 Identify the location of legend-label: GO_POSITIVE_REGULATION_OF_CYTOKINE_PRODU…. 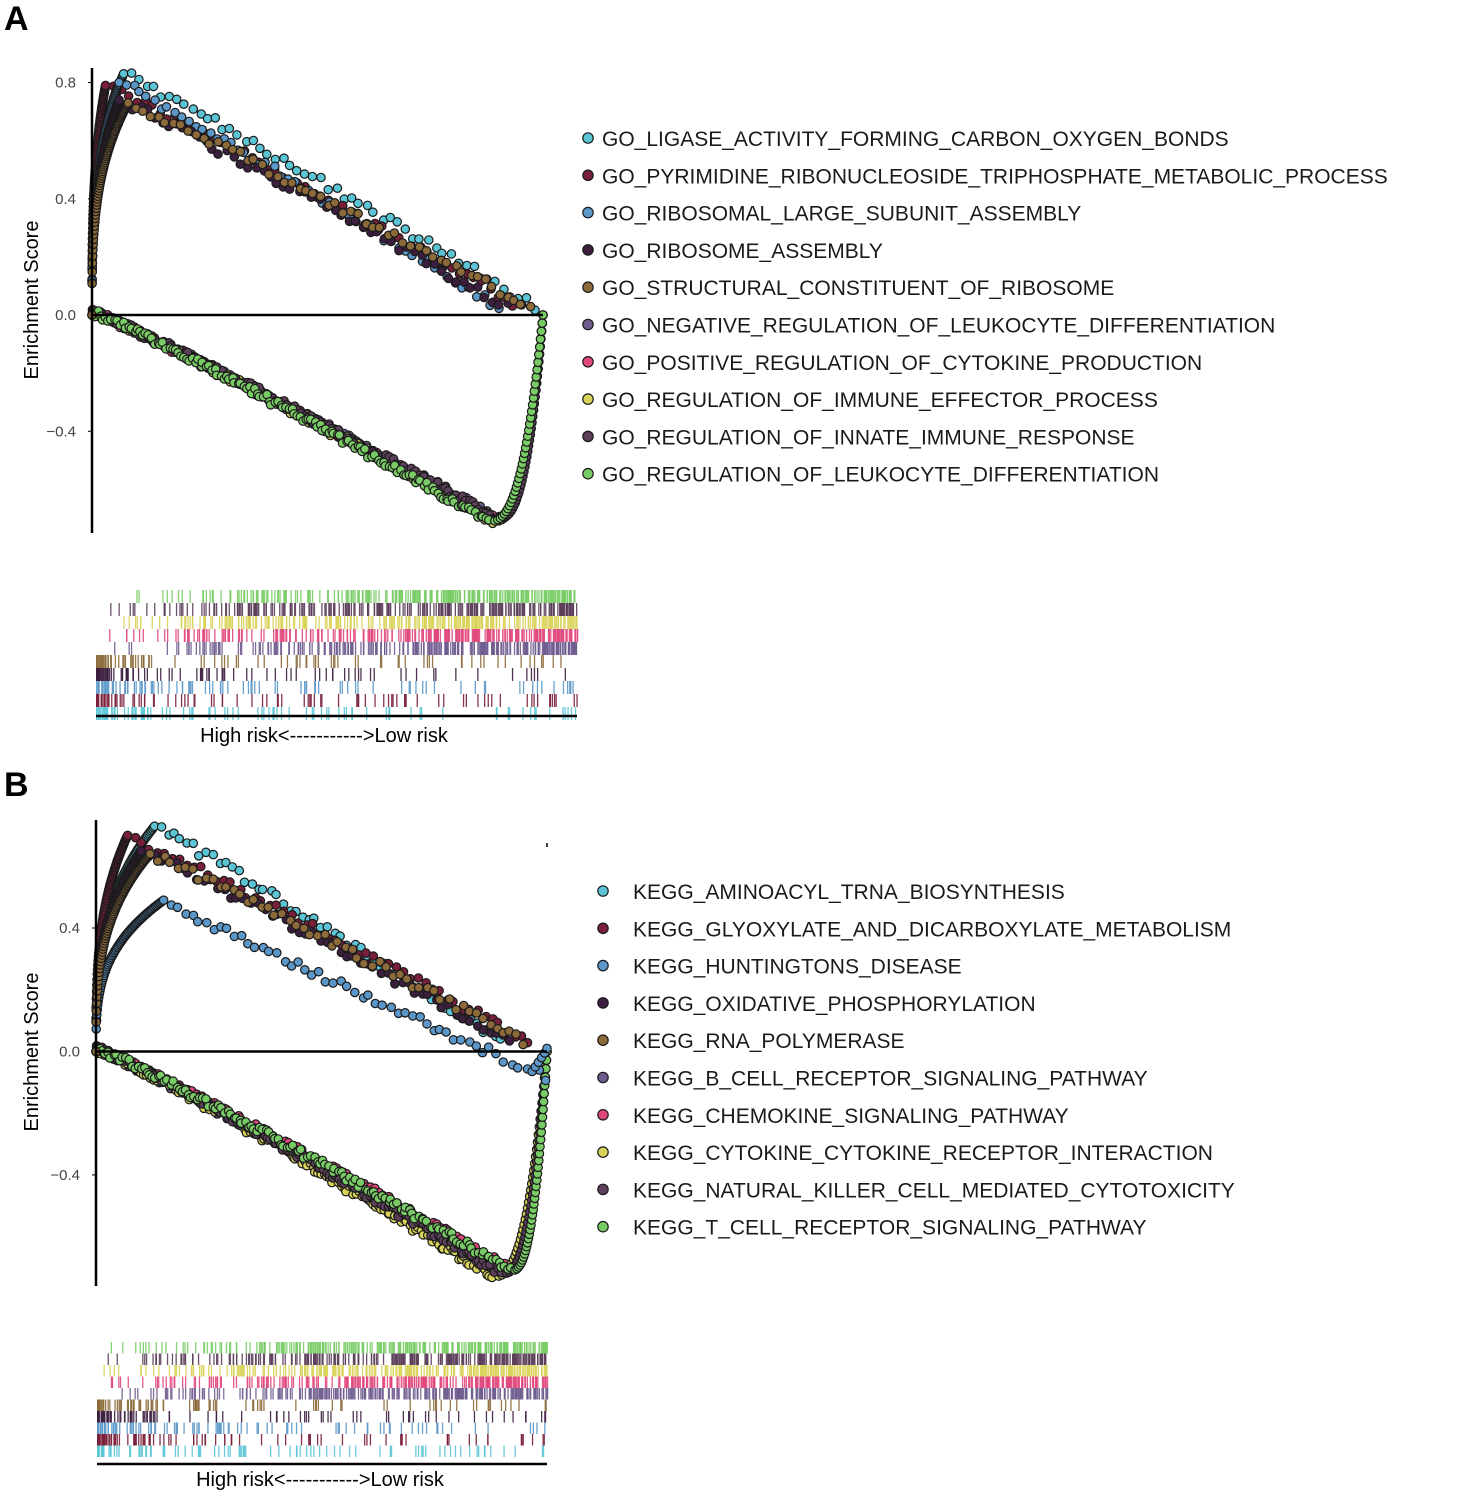
(902, 363).